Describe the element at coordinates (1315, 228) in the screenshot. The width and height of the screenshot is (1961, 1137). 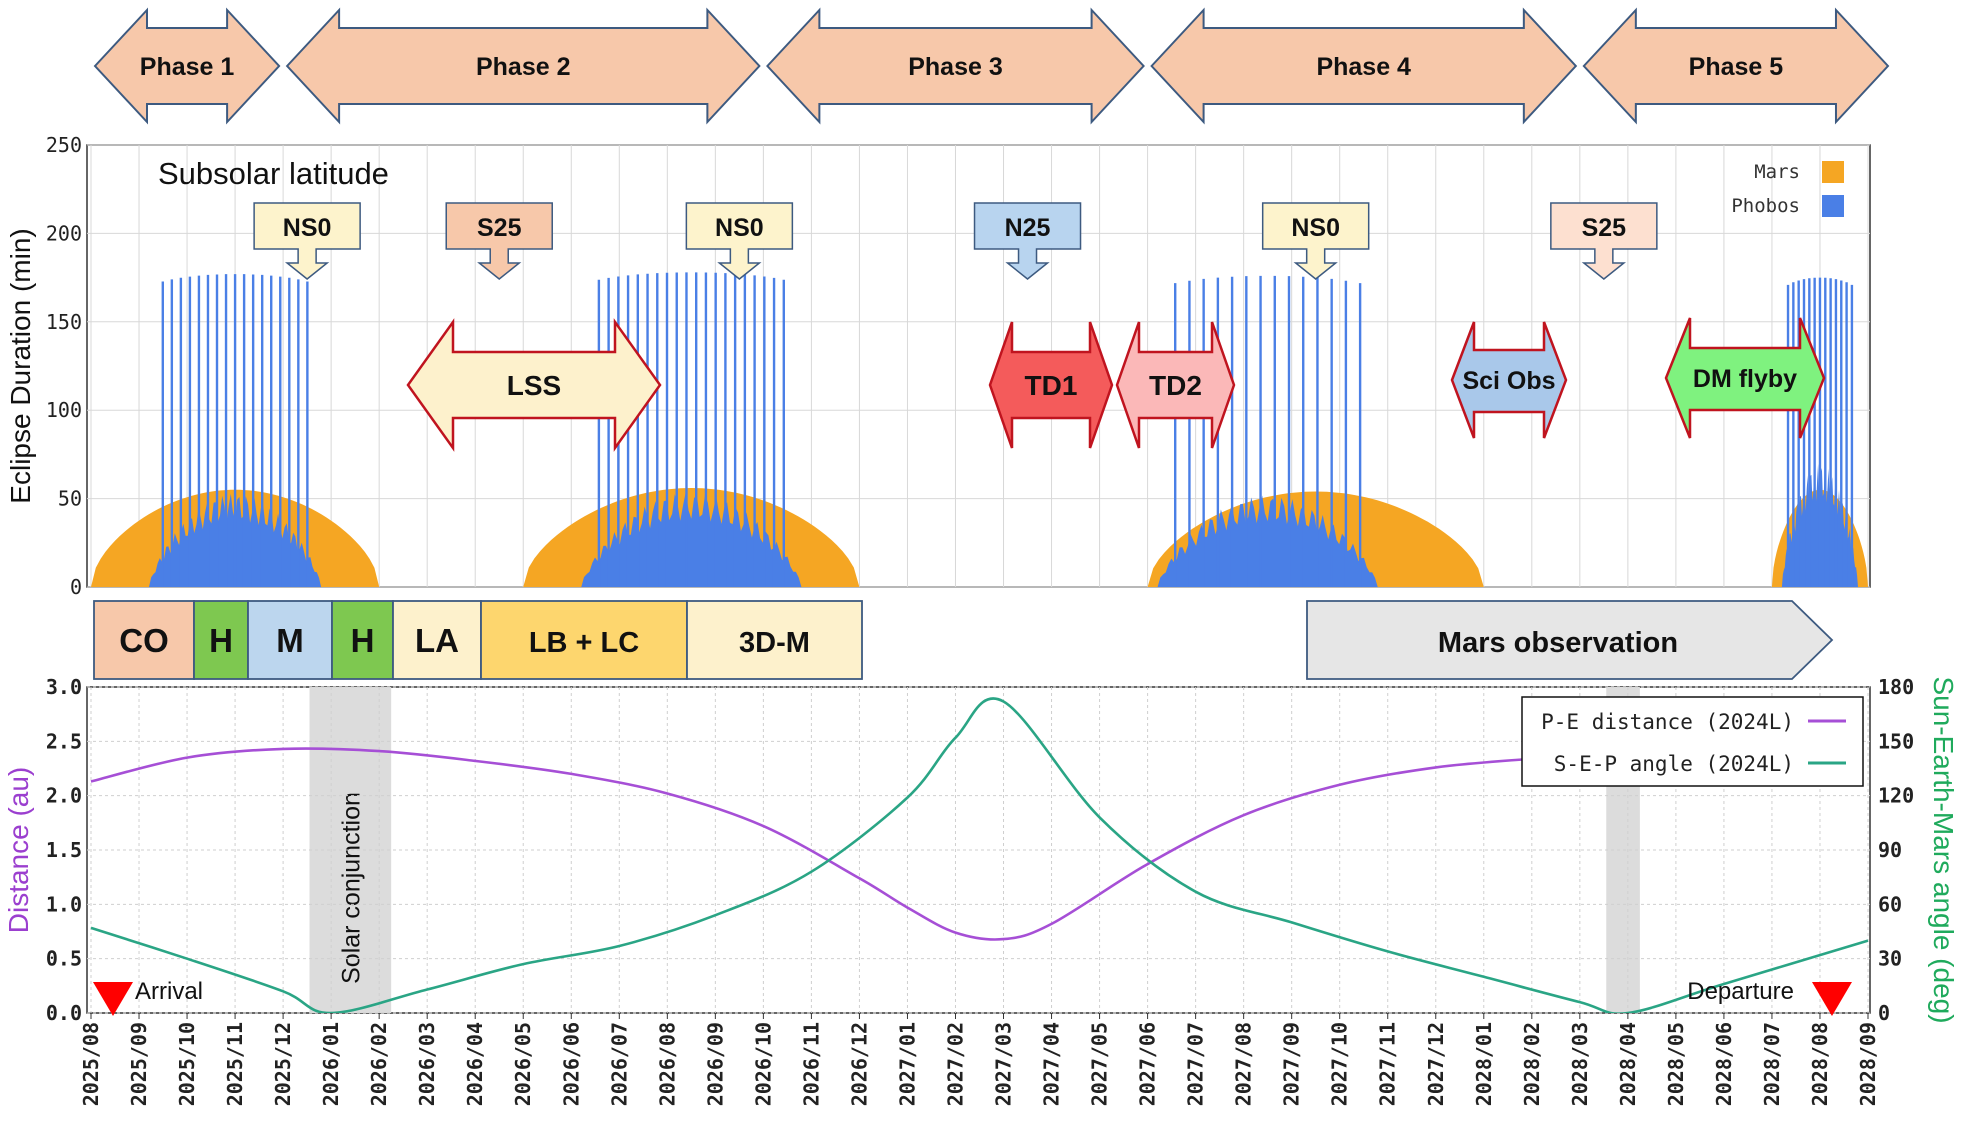
I see `latitude-callout-label: NS0` at that location.